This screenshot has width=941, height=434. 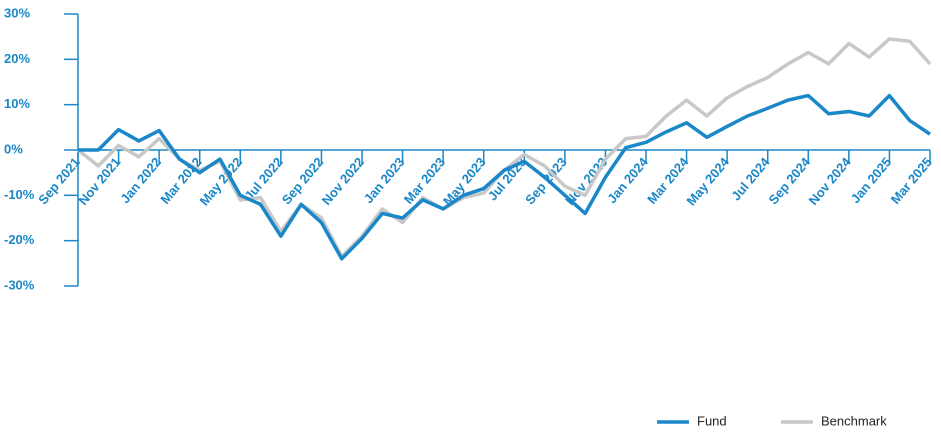 I want to click on y-tick-label: -30%, so click(x=19, y=284).